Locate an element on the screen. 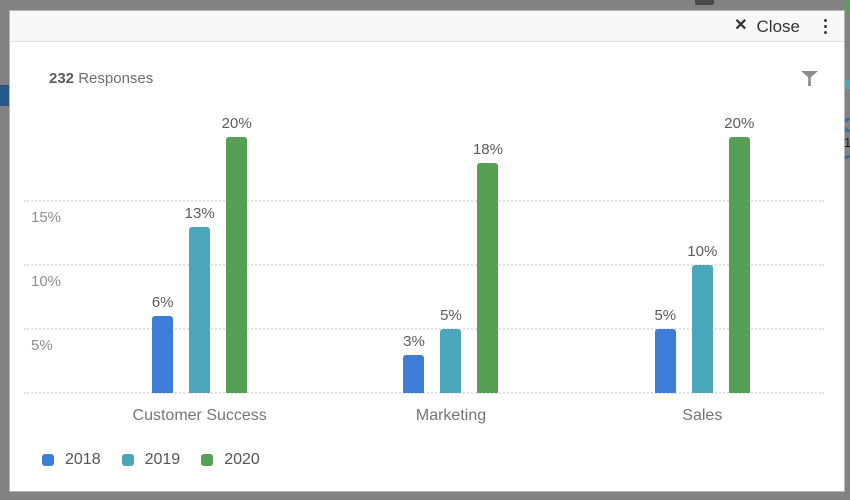 Image resolution: width=850 pixels, height=500 pixels. bar-2019-customer-success: 13% is located at coordinates (200, 299).